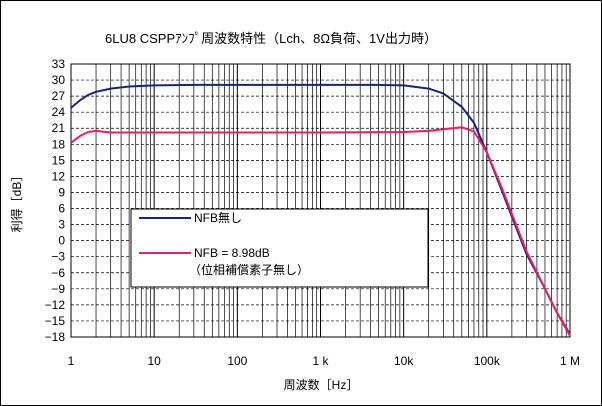 Image resolution: width=602 pixels, height=406 pixels. I want to click on y-tick-label: −18, so click(55, 337).